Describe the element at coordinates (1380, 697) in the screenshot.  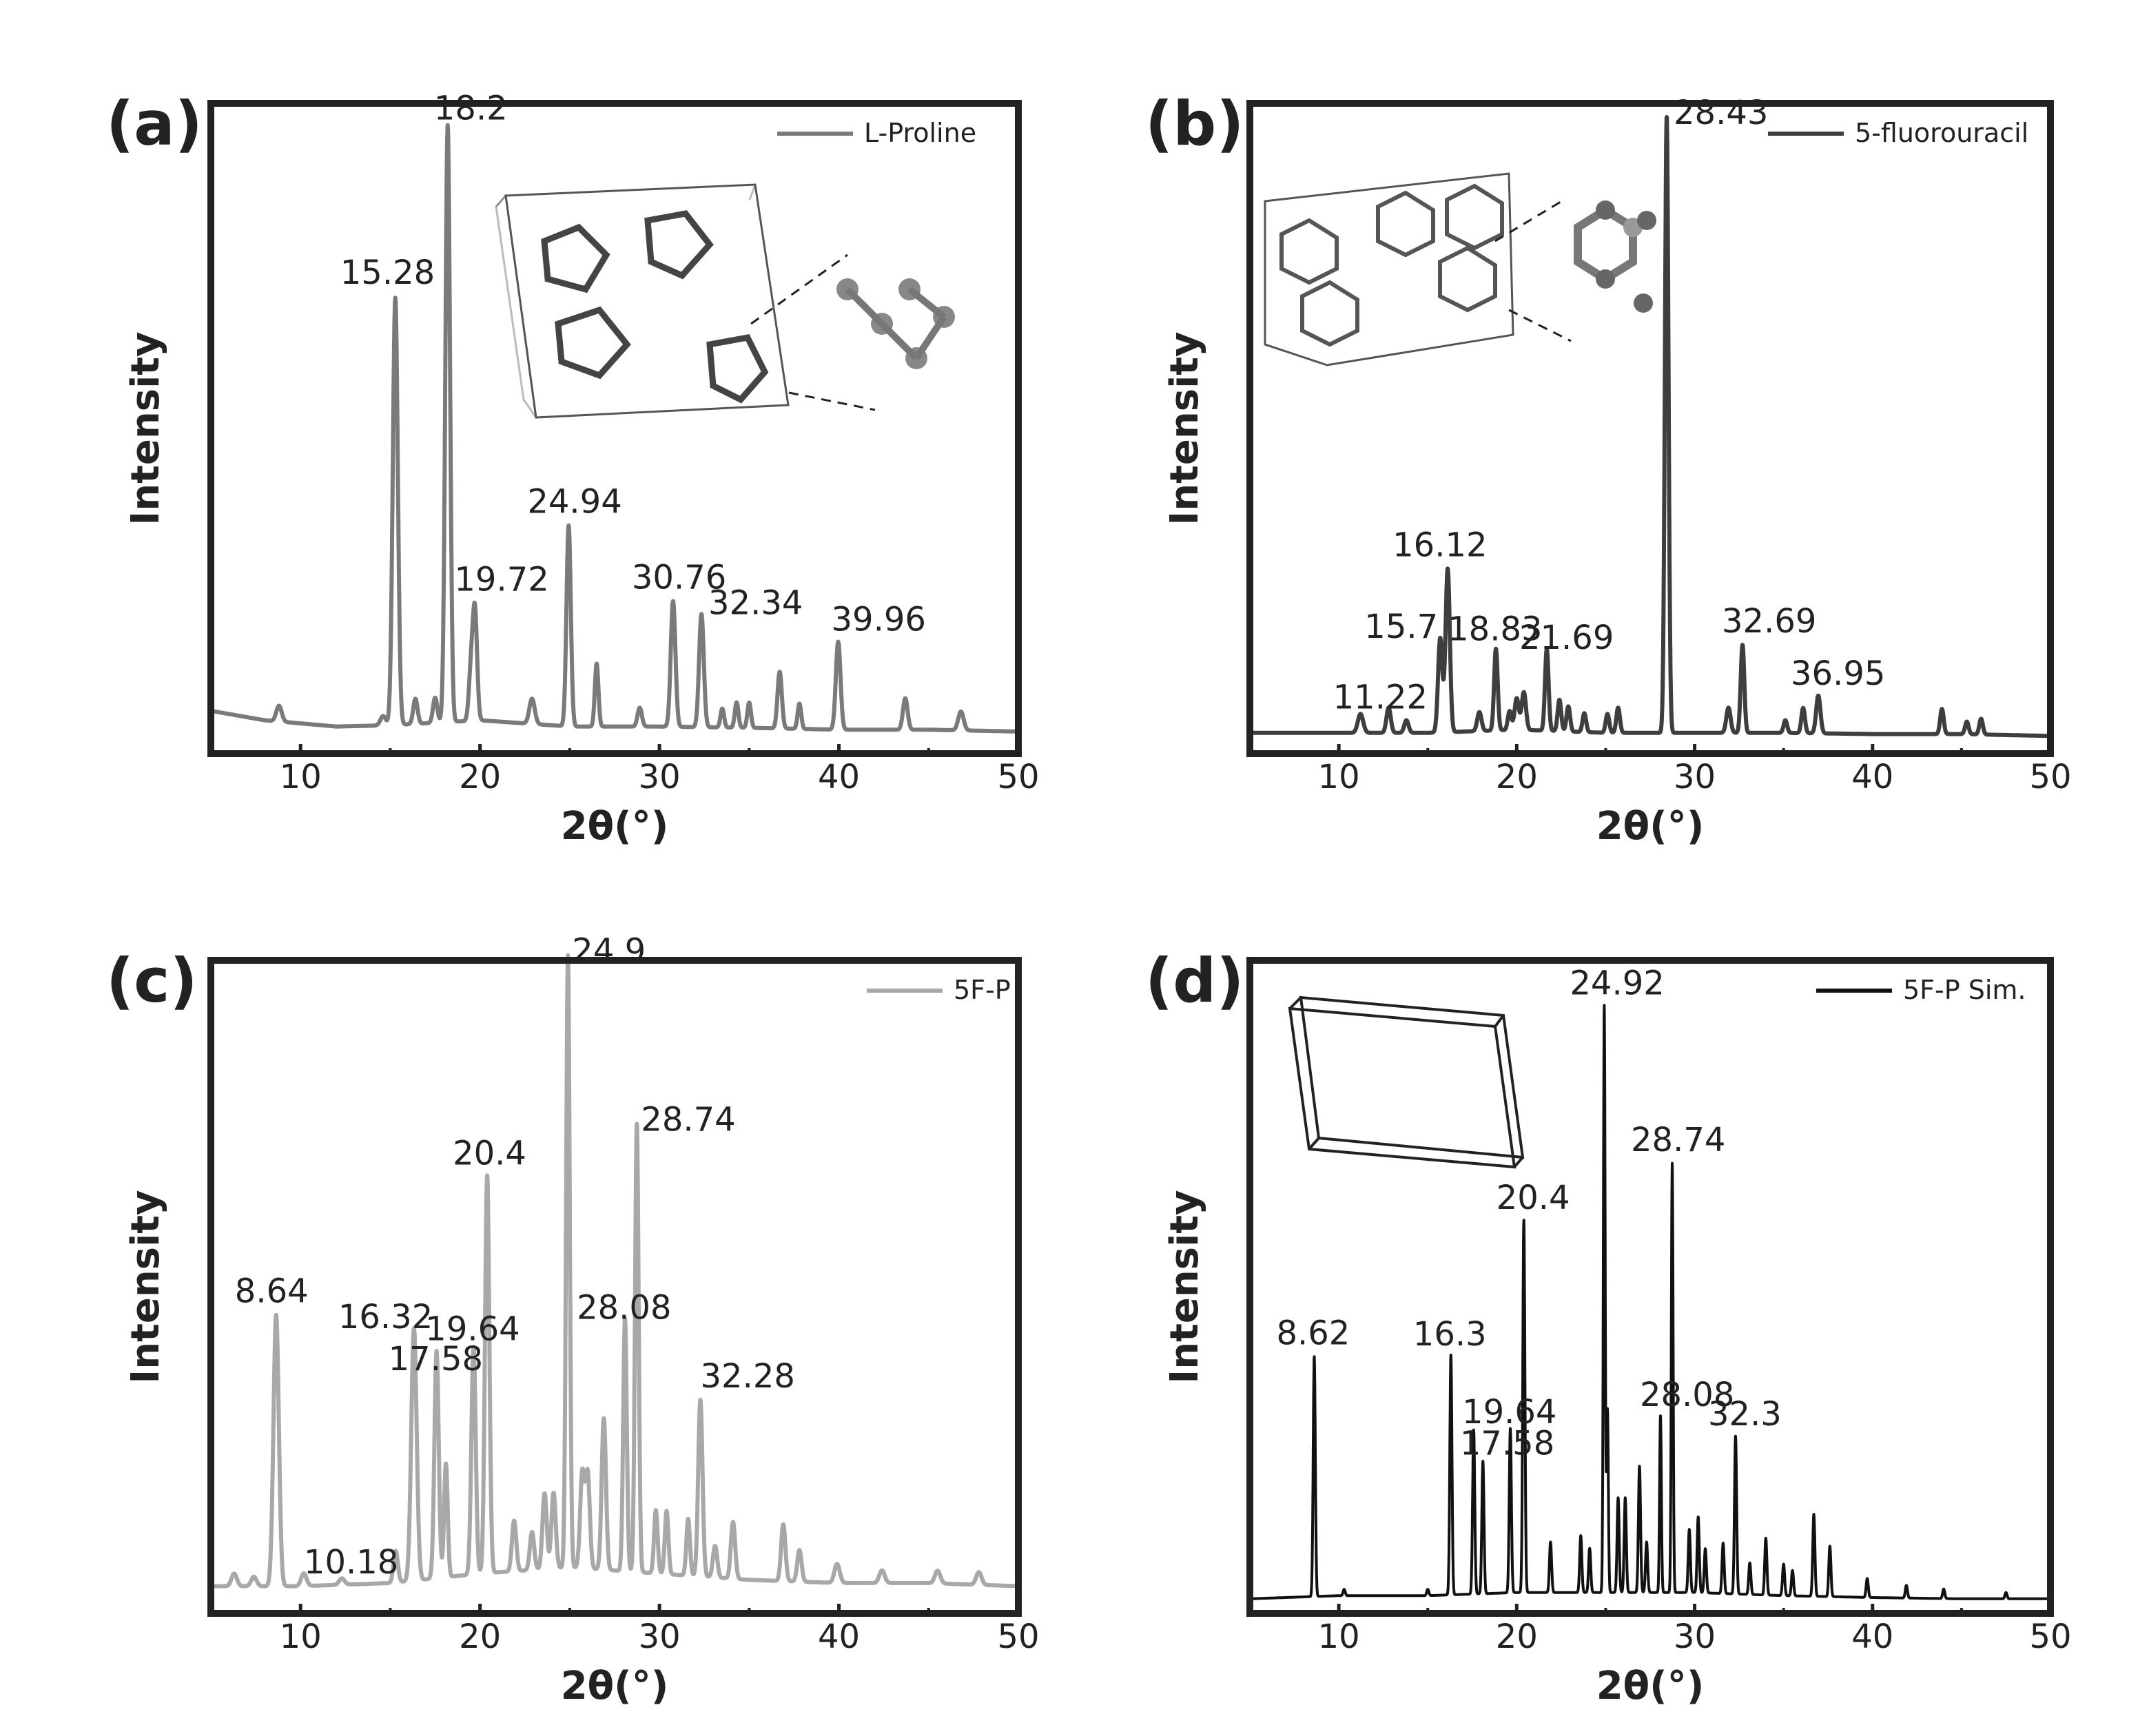
I see `peak-label: 11.22` at that location.